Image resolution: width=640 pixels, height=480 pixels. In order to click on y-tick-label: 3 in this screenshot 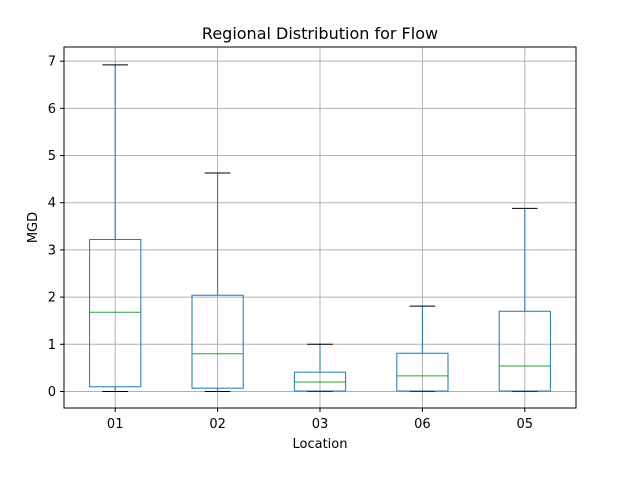, I will do `click(52, 250)`.